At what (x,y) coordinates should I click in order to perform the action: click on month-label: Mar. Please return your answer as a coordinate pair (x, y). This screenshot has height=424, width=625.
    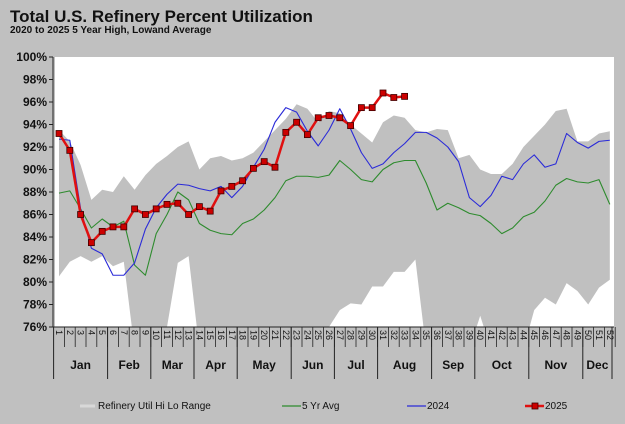
    Looking at the image, I should click on (173, 365).